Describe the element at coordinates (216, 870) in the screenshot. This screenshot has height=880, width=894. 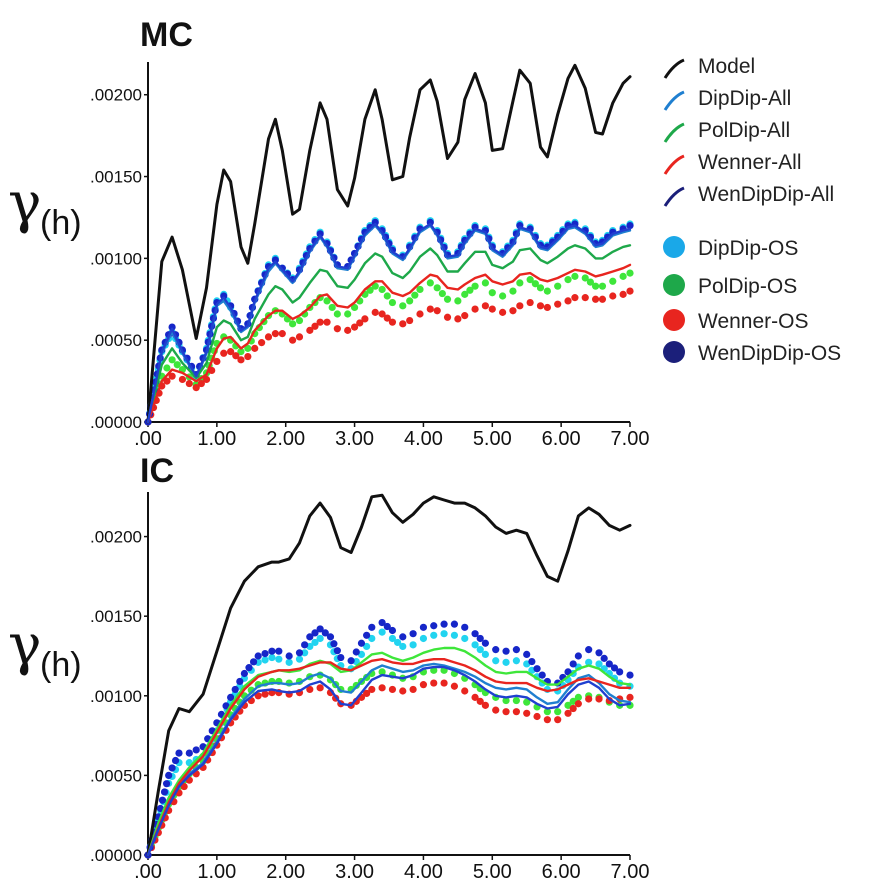
I see `x-tick-label: 1.00` at that location.